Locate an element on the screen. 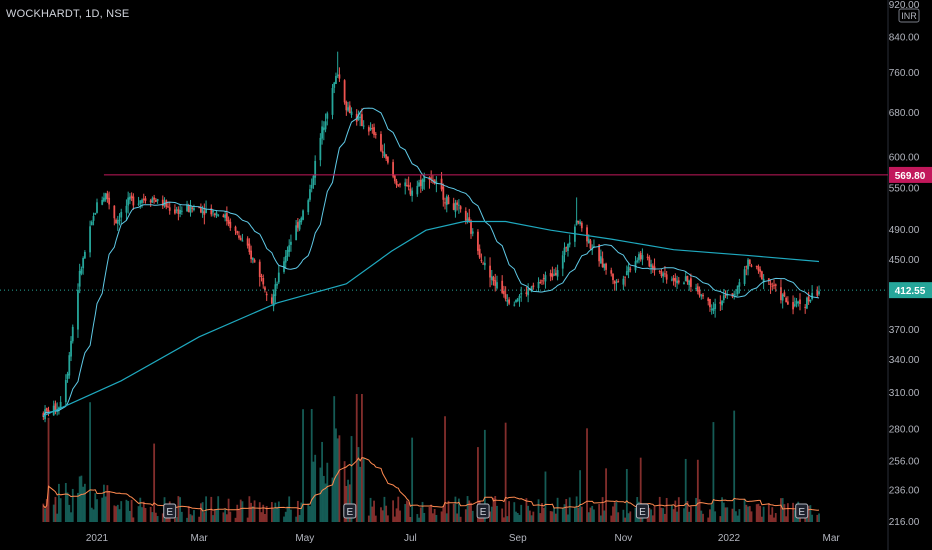  price-tick-label: 236.00 is located at coordinates (904, 490).